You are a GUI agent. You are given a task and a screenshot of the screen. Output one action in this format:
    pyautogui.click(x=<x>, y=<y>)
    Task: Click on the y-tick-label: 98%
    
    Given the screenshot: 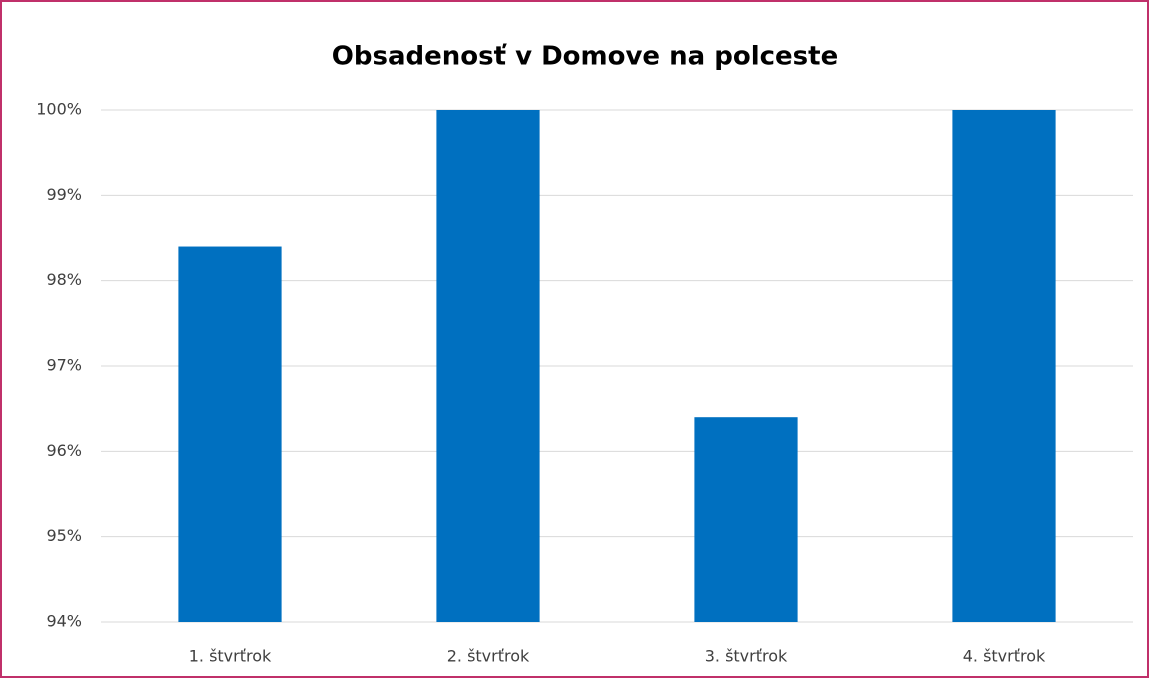 What is the action you would take?
    pyautogui.click(x=64, y=279)
    